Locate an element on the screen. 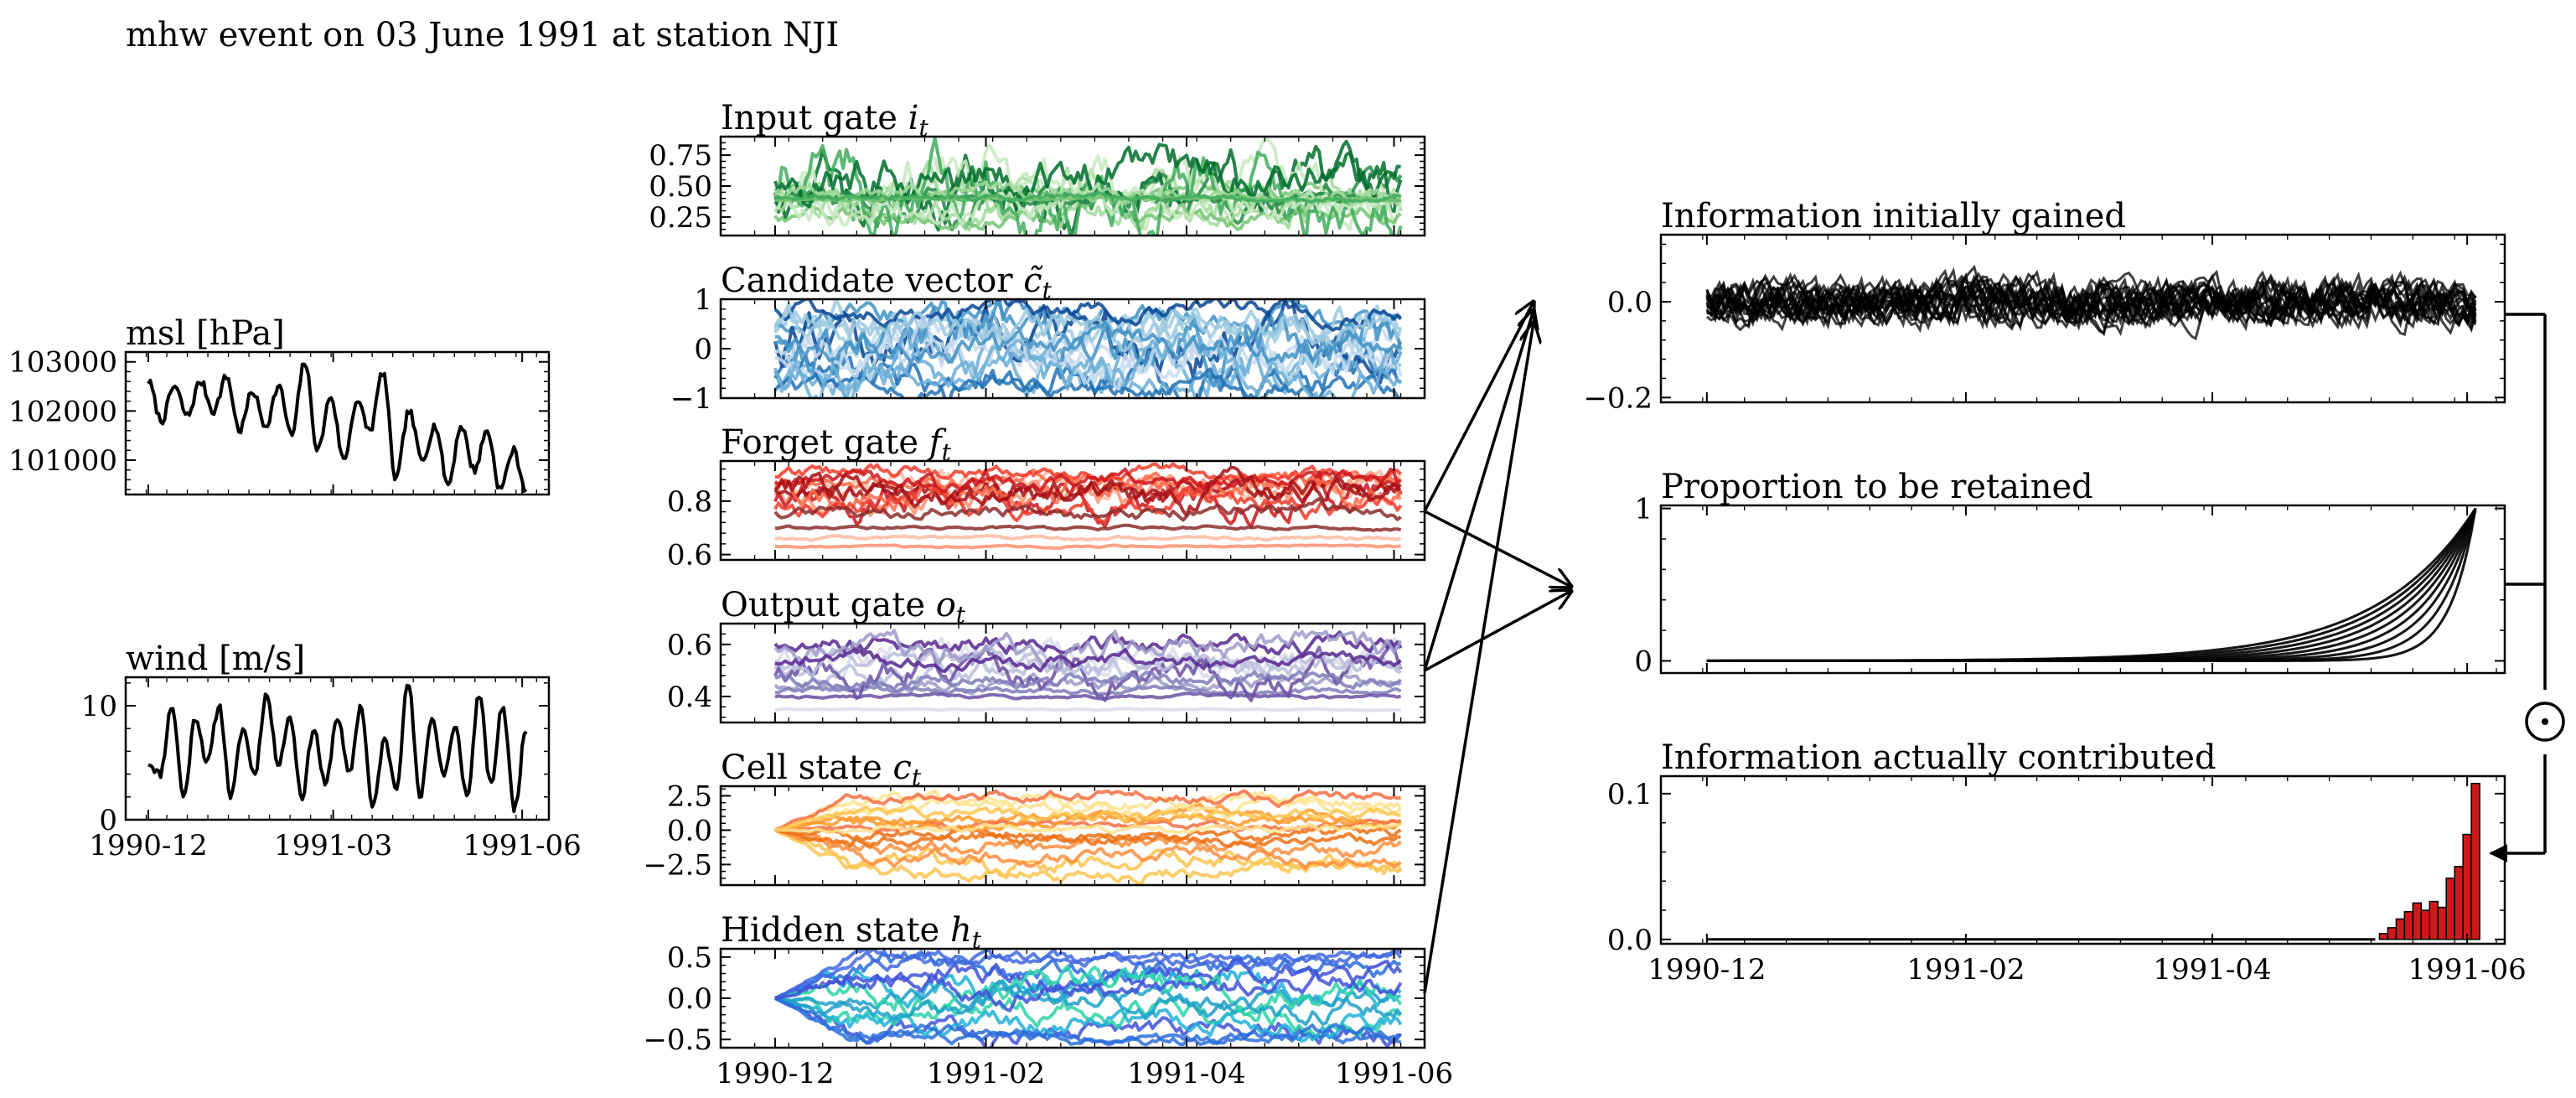 Image resolution: width=2576 pixels, height=1098 pixels. info_contributed-xtick-label: 1991-06 is located at coordinates (2467, 970).